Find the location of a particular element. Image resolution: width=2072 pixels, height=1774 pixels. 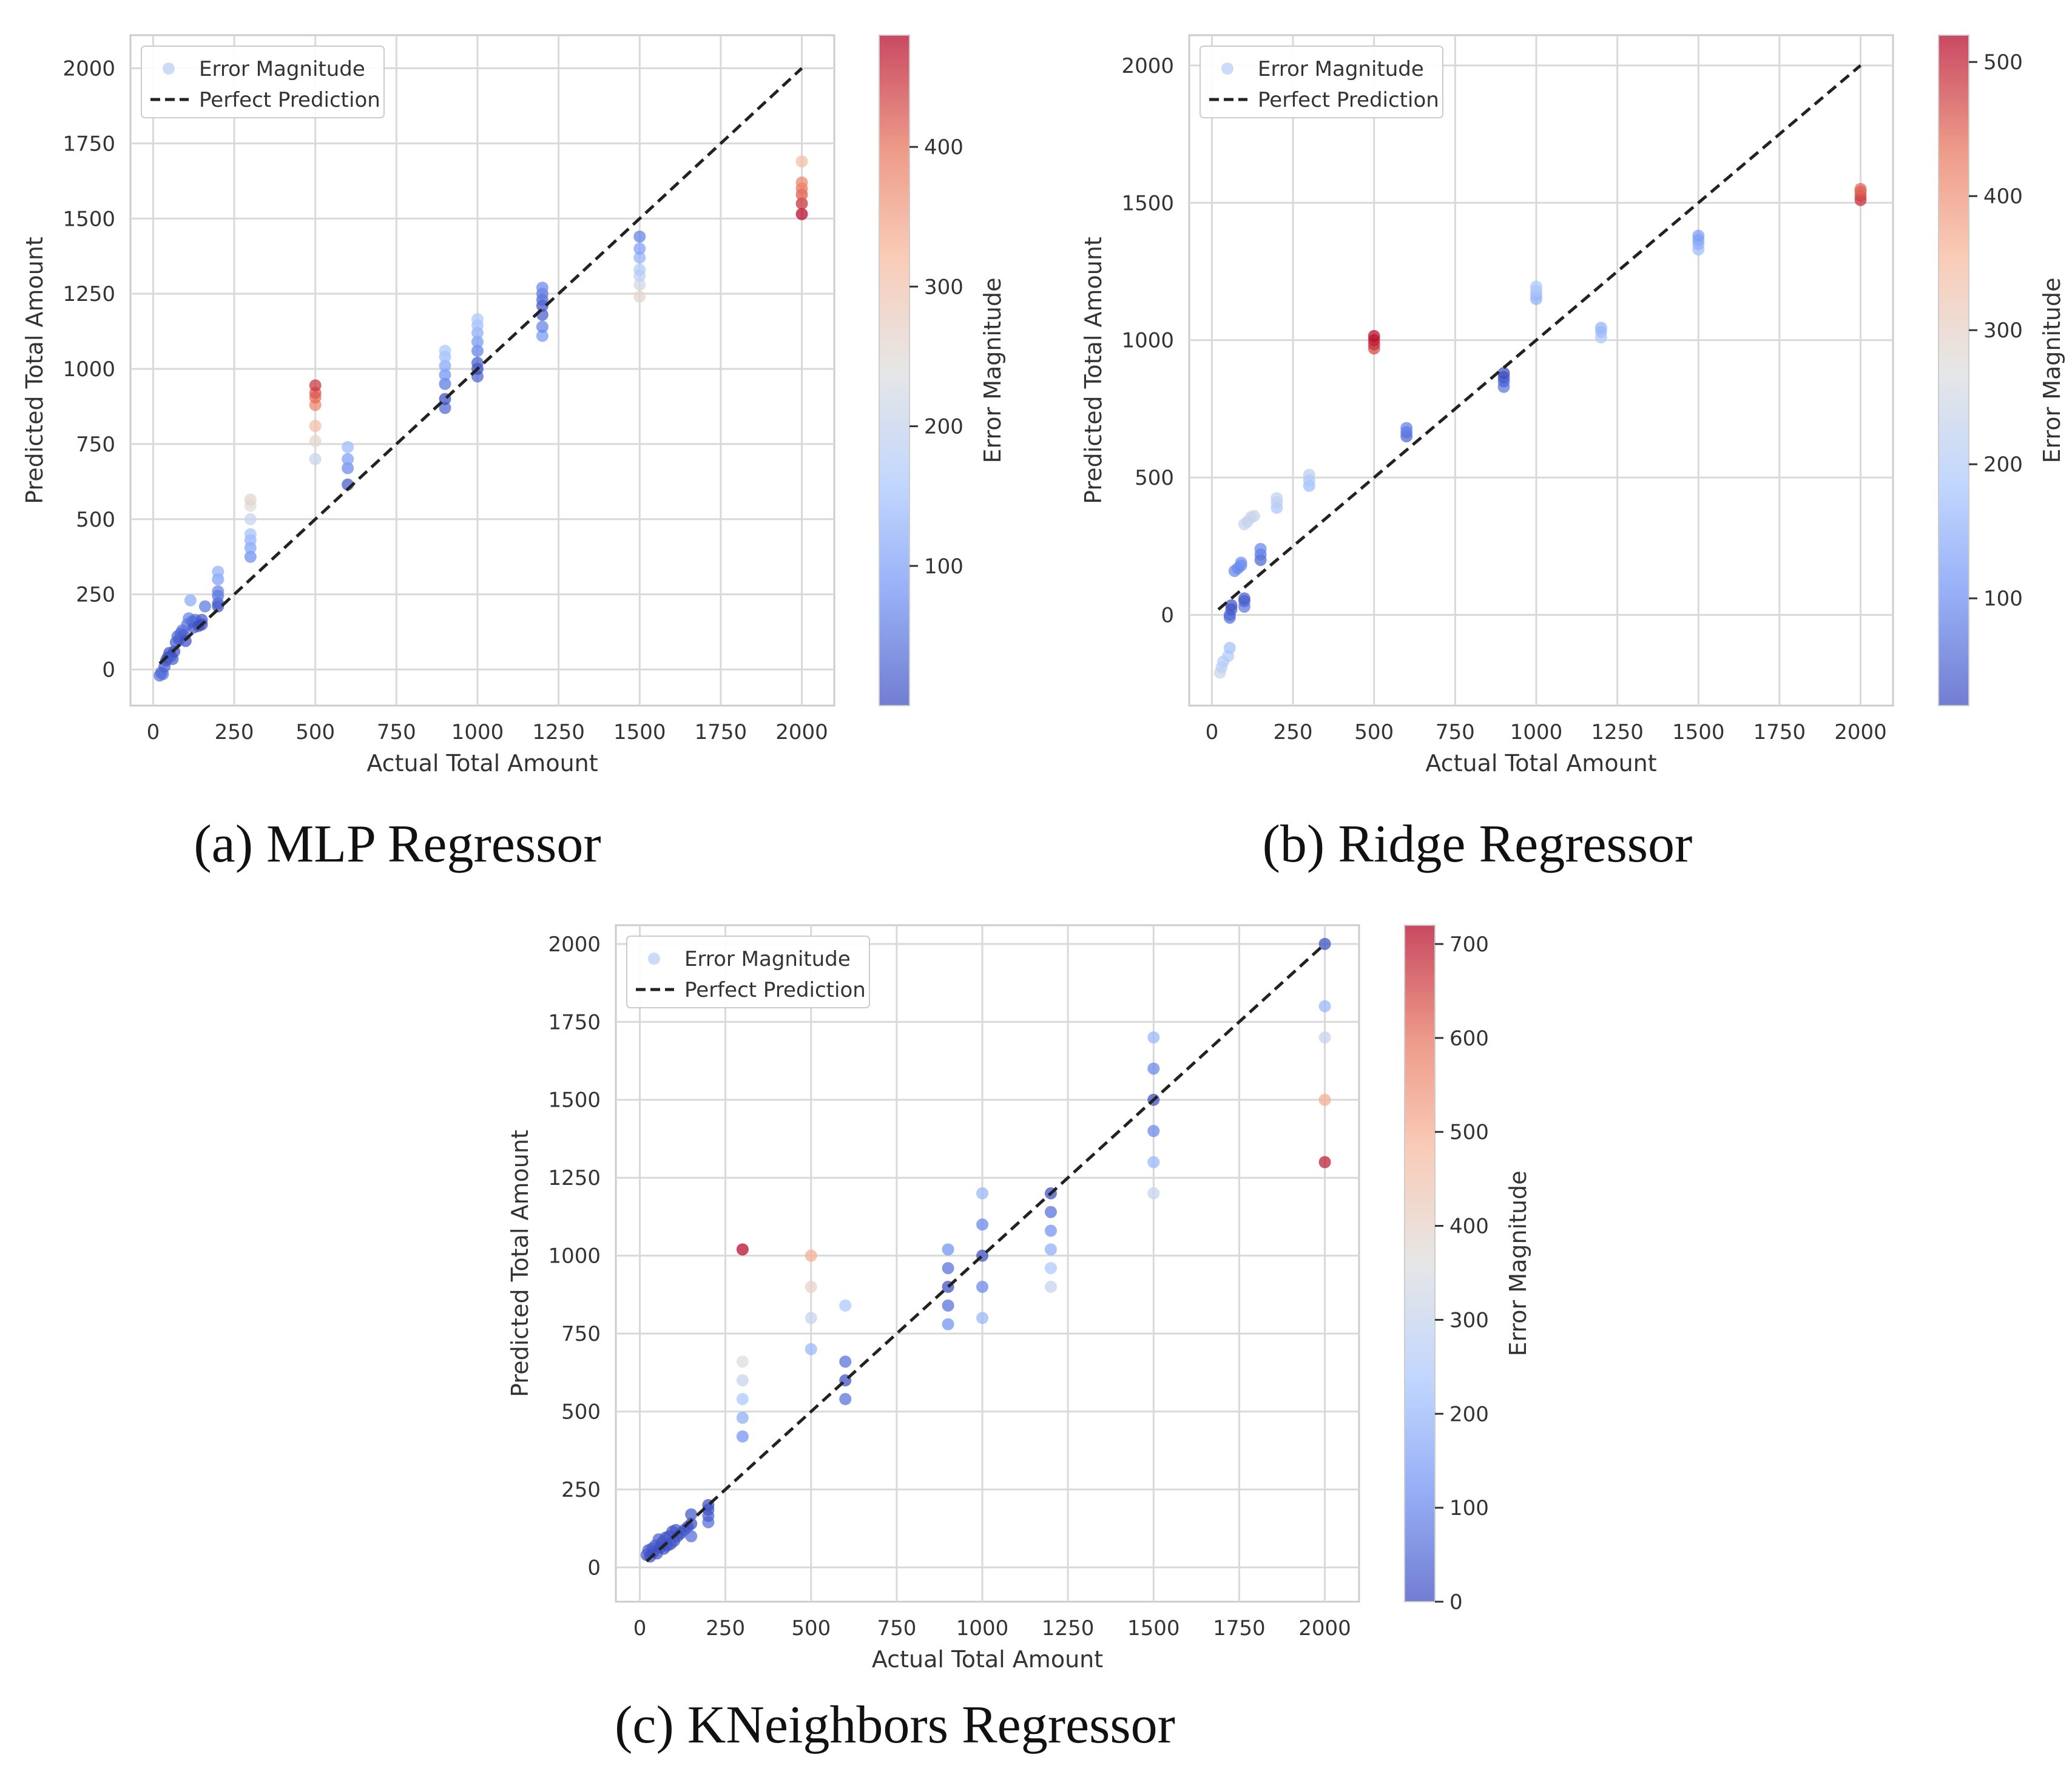

y-tick-label: 1250 is located at coordinates (574, 1178).